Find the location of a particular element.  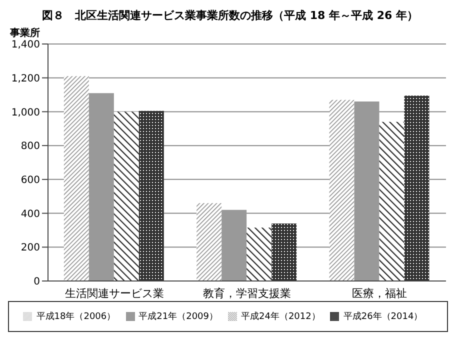

y-tick-label: 1,200 is located at coordinates (25, 78).